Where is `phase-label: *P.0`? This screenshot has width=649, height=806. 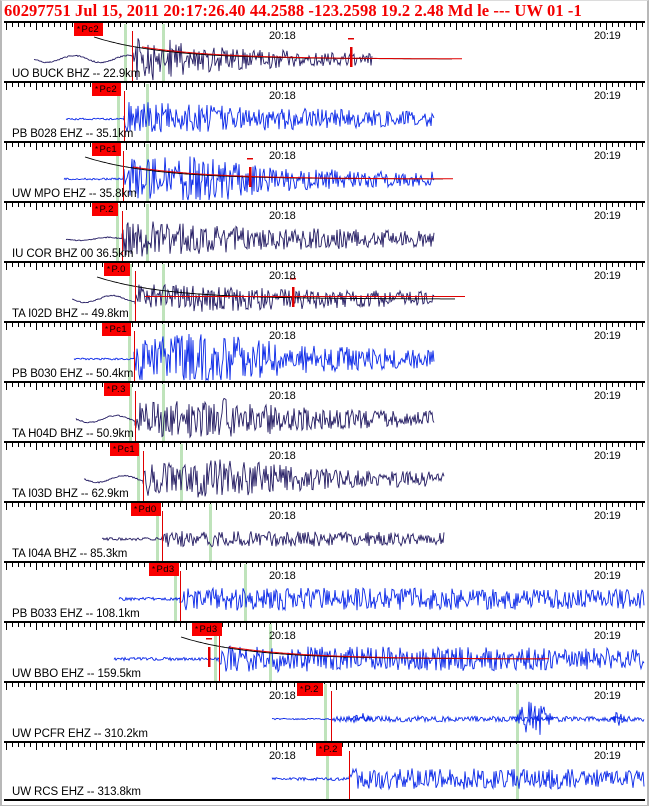 phase-label: *P.0 is located at coordinates (117, 269).